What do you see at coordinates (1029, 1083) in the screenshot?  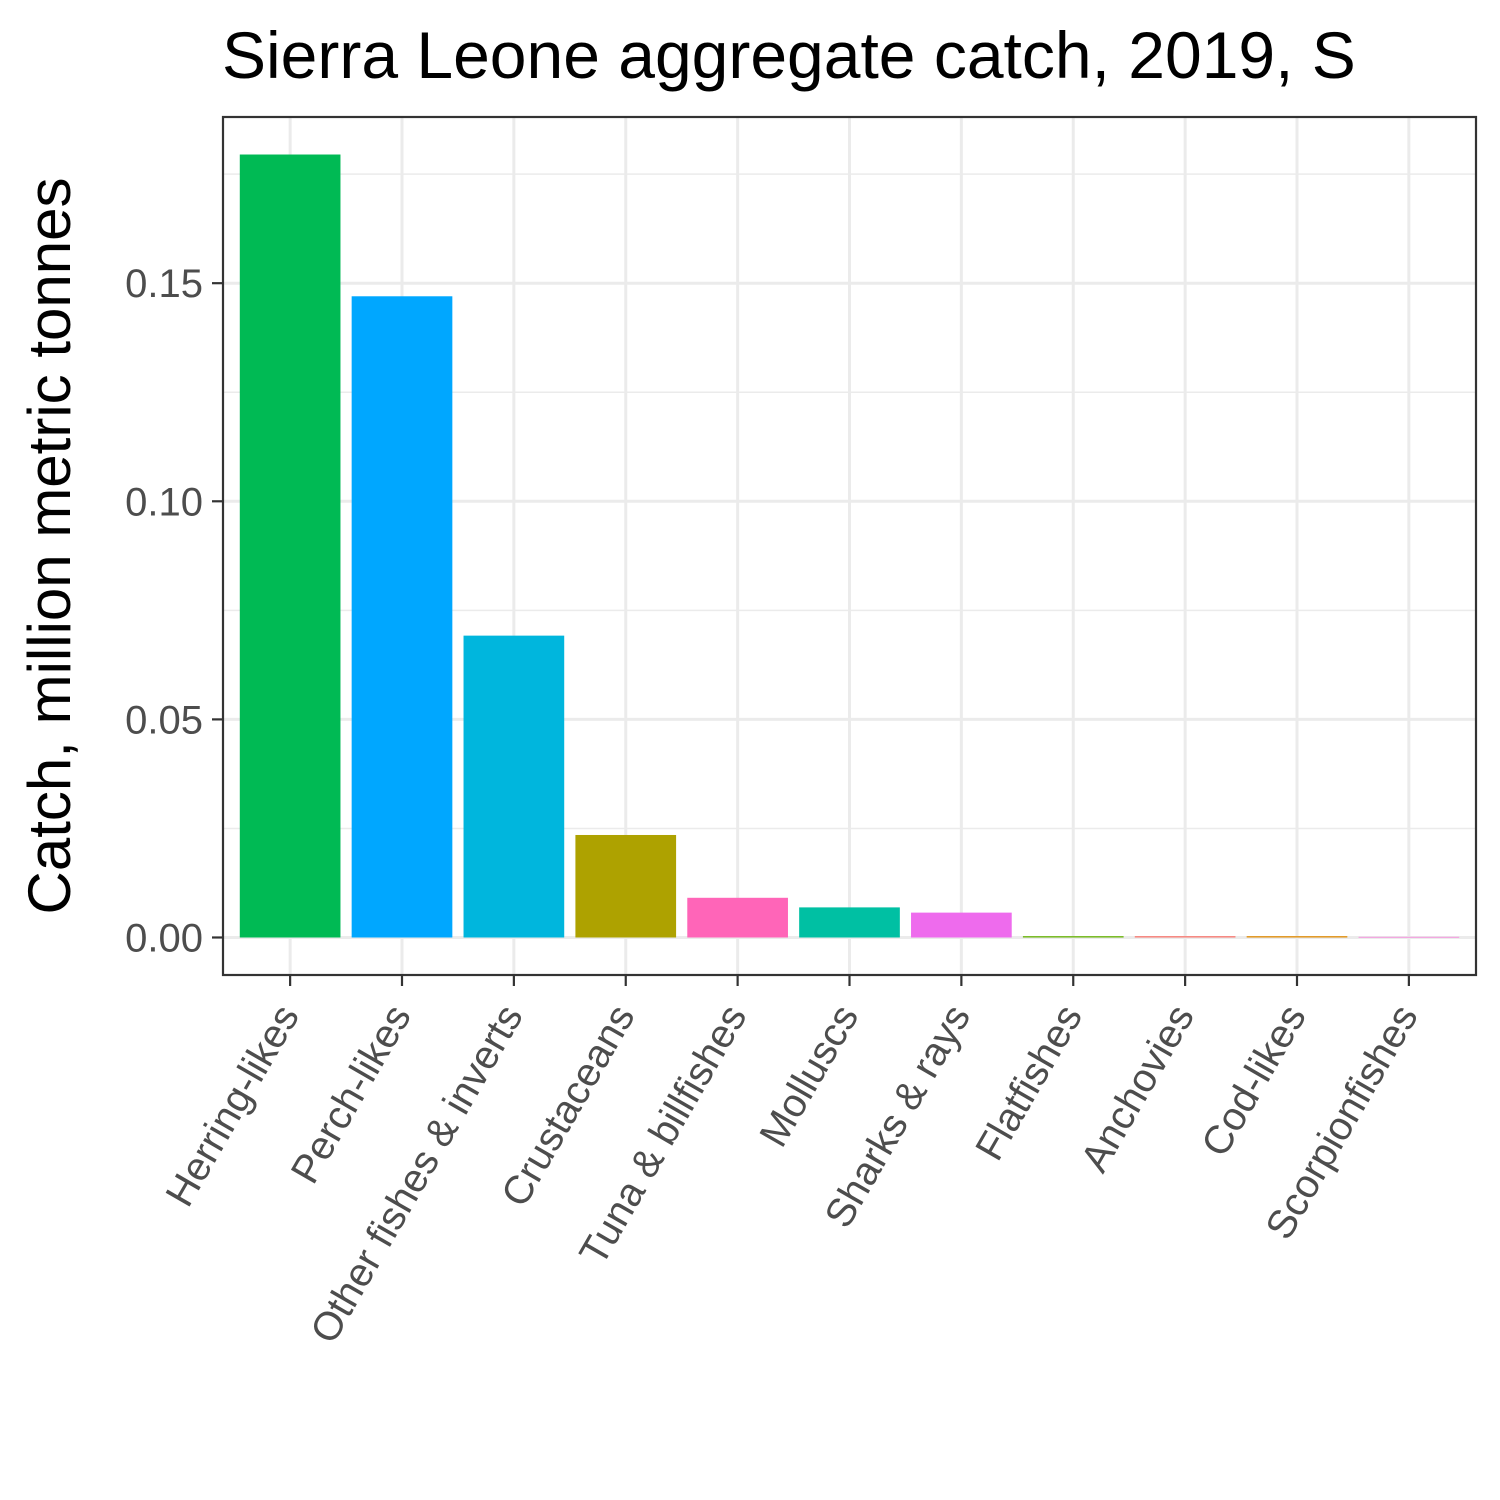 I see `x-tick-label: Flatfishes` at bounding box center [1029, 1083].